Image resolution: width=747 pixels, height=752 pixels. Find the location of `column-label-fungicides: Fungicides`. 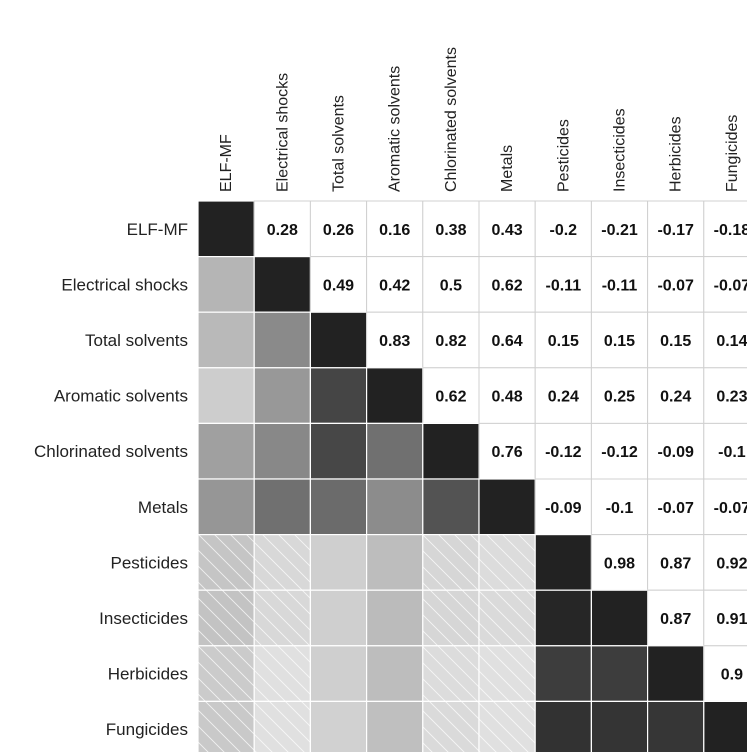

column-label-fungicides: Fungicides is located at coordinates (732, 153).